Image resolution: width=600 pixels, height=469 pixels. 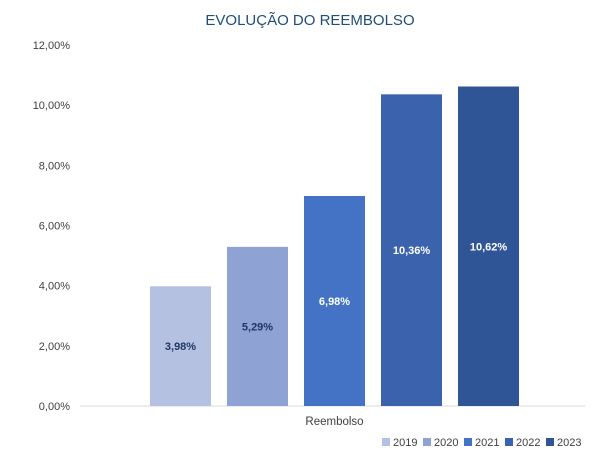 I want to click on bar-2022, so click(x=411, y=250).